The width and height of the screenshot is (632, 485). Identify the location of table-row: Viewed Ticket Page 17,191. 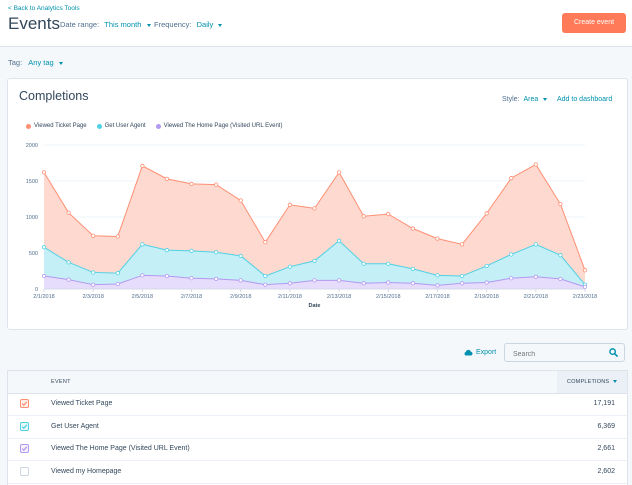
(317, 404).